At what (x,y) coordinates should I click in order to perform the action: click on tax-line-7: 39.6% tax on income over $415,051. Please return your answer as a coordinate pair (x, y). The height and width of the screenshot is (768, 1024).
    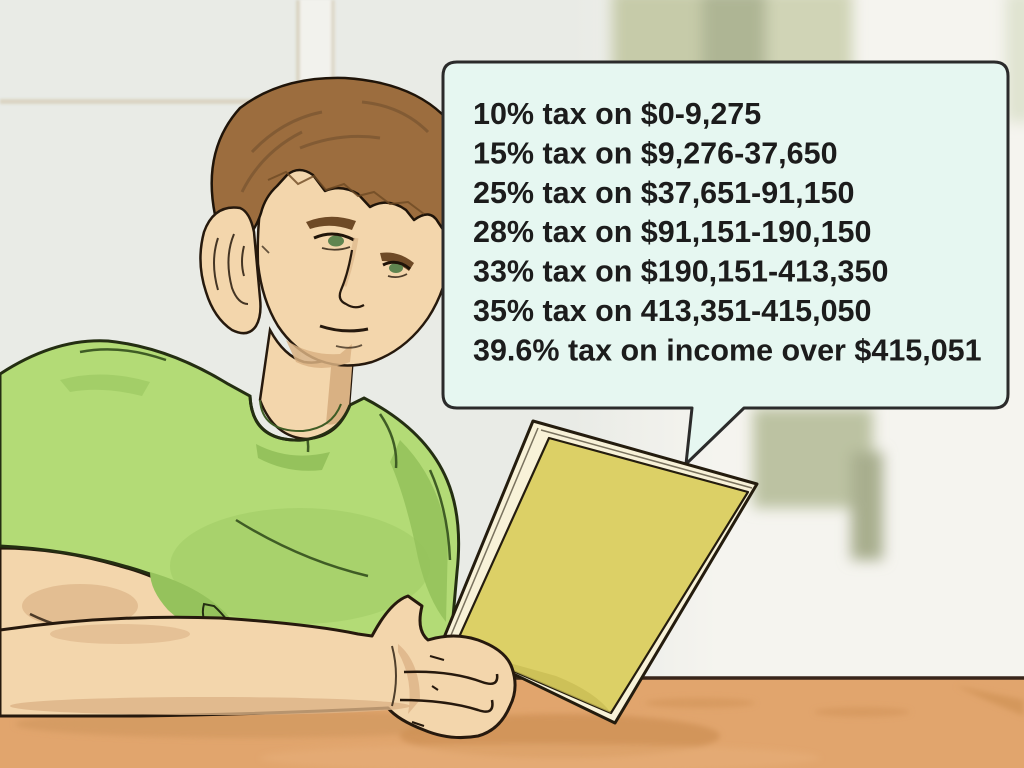
    Looking at the image, I should click on (727, 350).